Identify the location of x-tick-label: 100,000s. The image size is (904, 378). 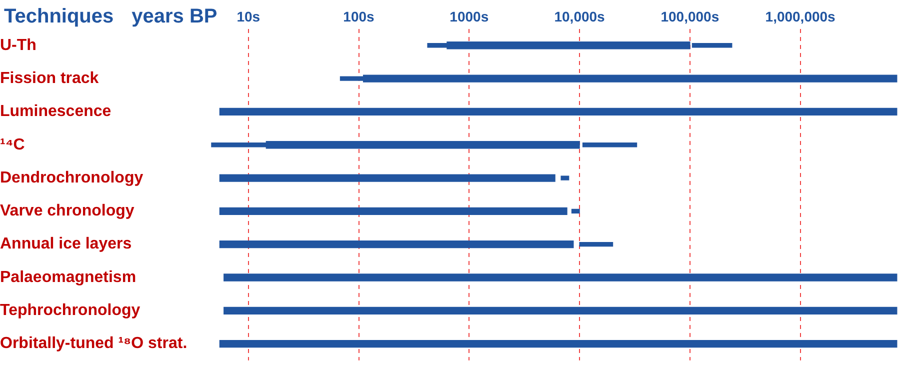
(690, 16).